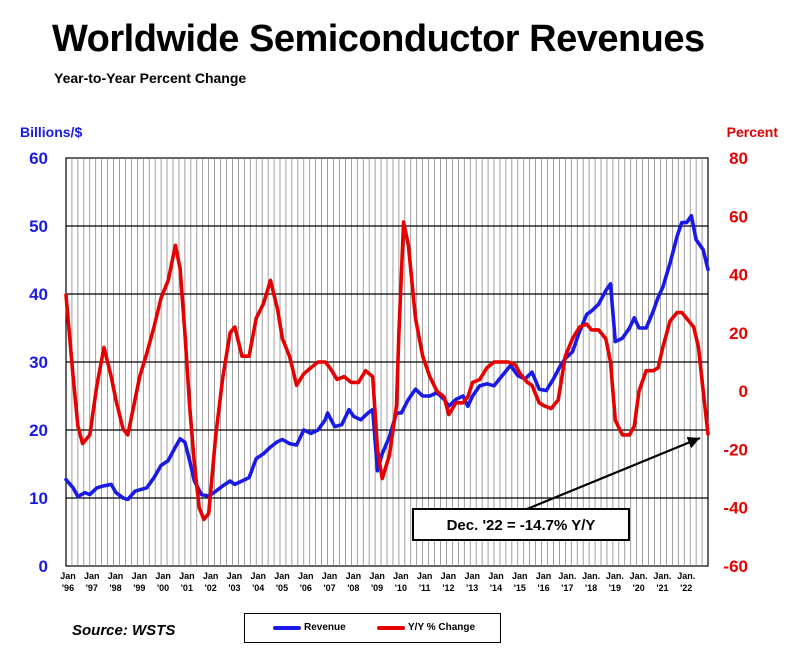 This screenshot has height=667, width=800. What do you see at coordinates (391, 627) in the screenshot?
I see `legend-swatch-yy` at bounding box center [391, 627].